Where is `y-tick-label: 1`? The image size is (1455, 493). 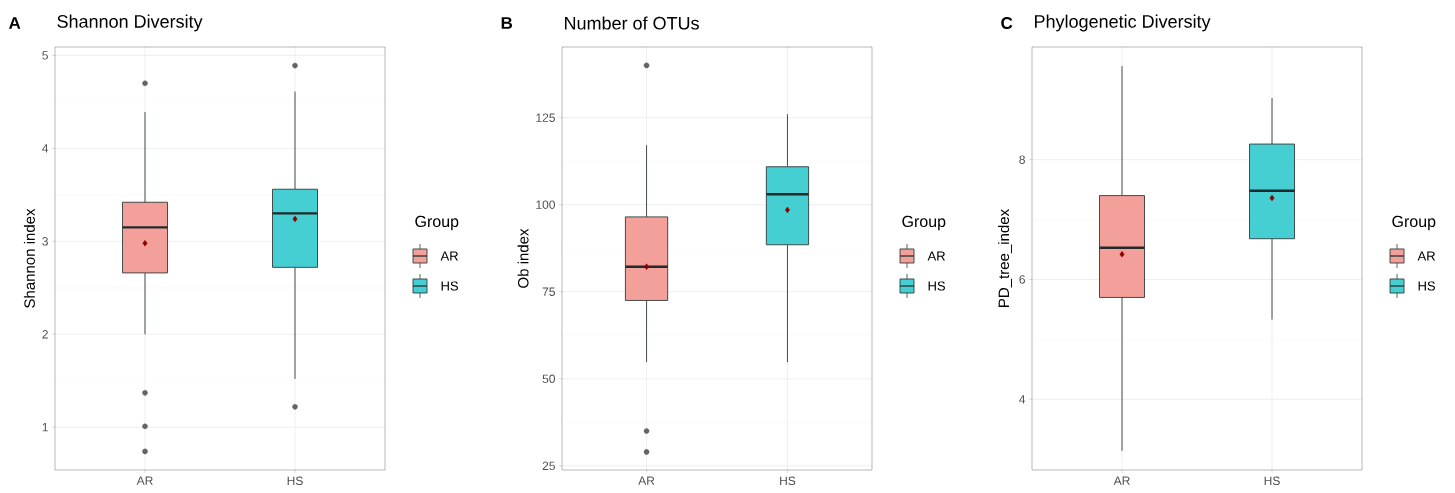 y-tick-label: 1 is located at coordinates (45, 427).